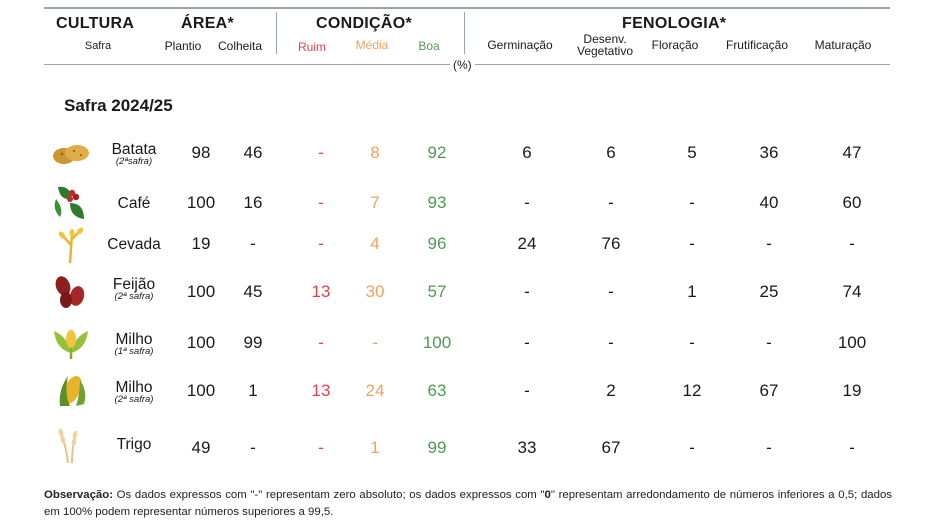  I want to click on crop-label: Trigo, so click(134, 444).